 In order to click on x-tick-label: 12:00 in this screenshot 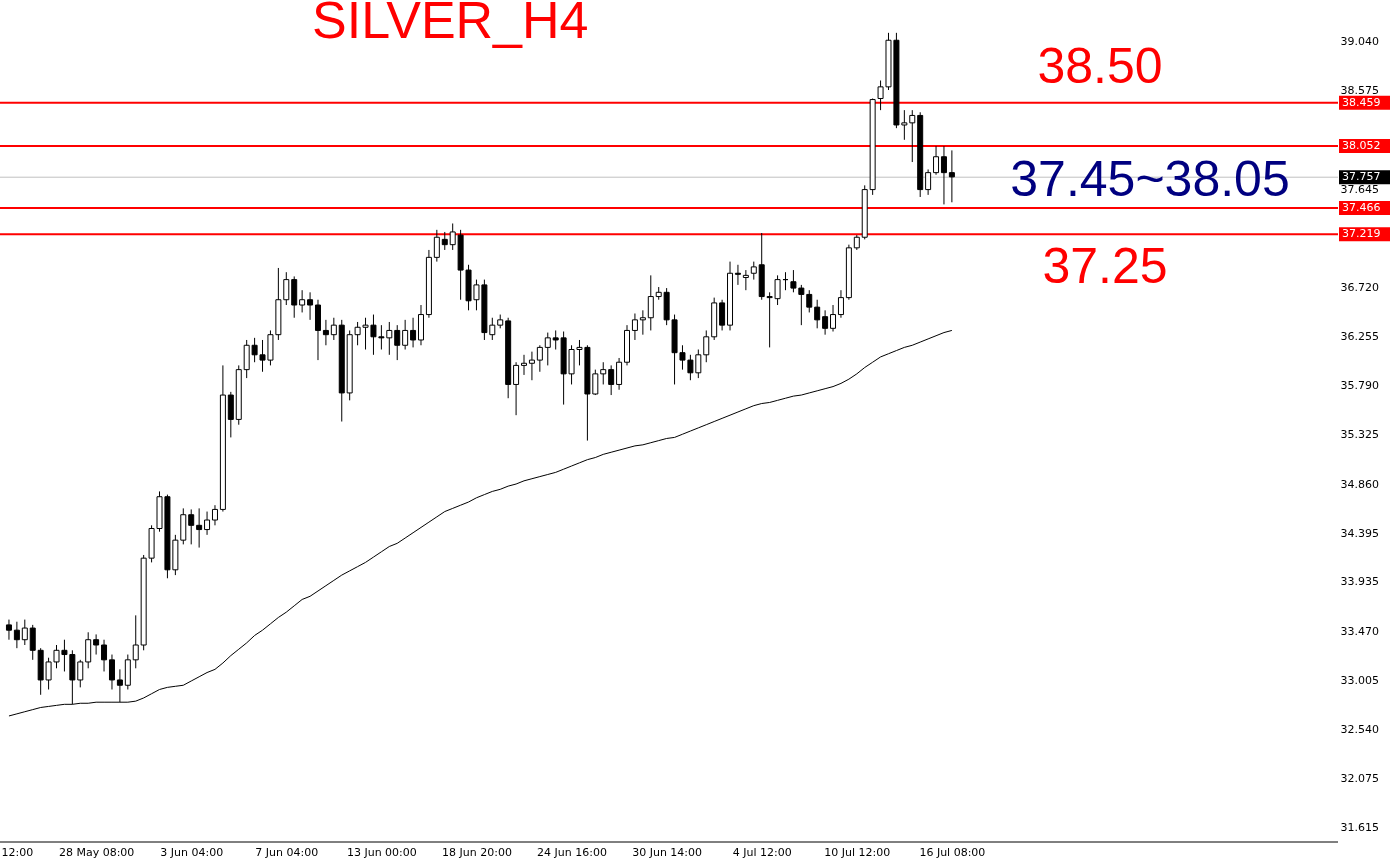, I will do `click(17, 852)`.